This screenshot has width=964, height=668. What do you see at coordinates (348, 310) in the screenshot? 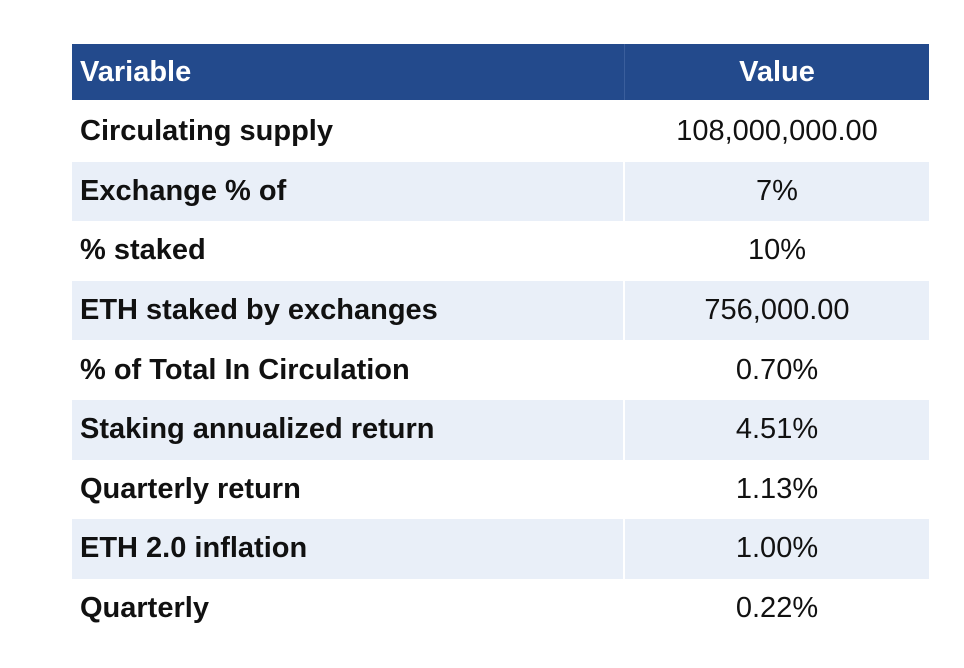
I see `variable-cell: ETH staked by exchanges` at bounding box center [348, 310].